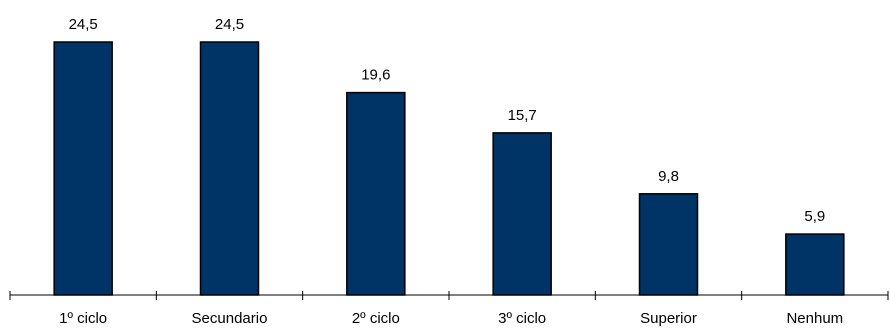 The height and width of the screenshot is (329, 890). I want to click on category-label-1: Secundario, so click(230, 318).